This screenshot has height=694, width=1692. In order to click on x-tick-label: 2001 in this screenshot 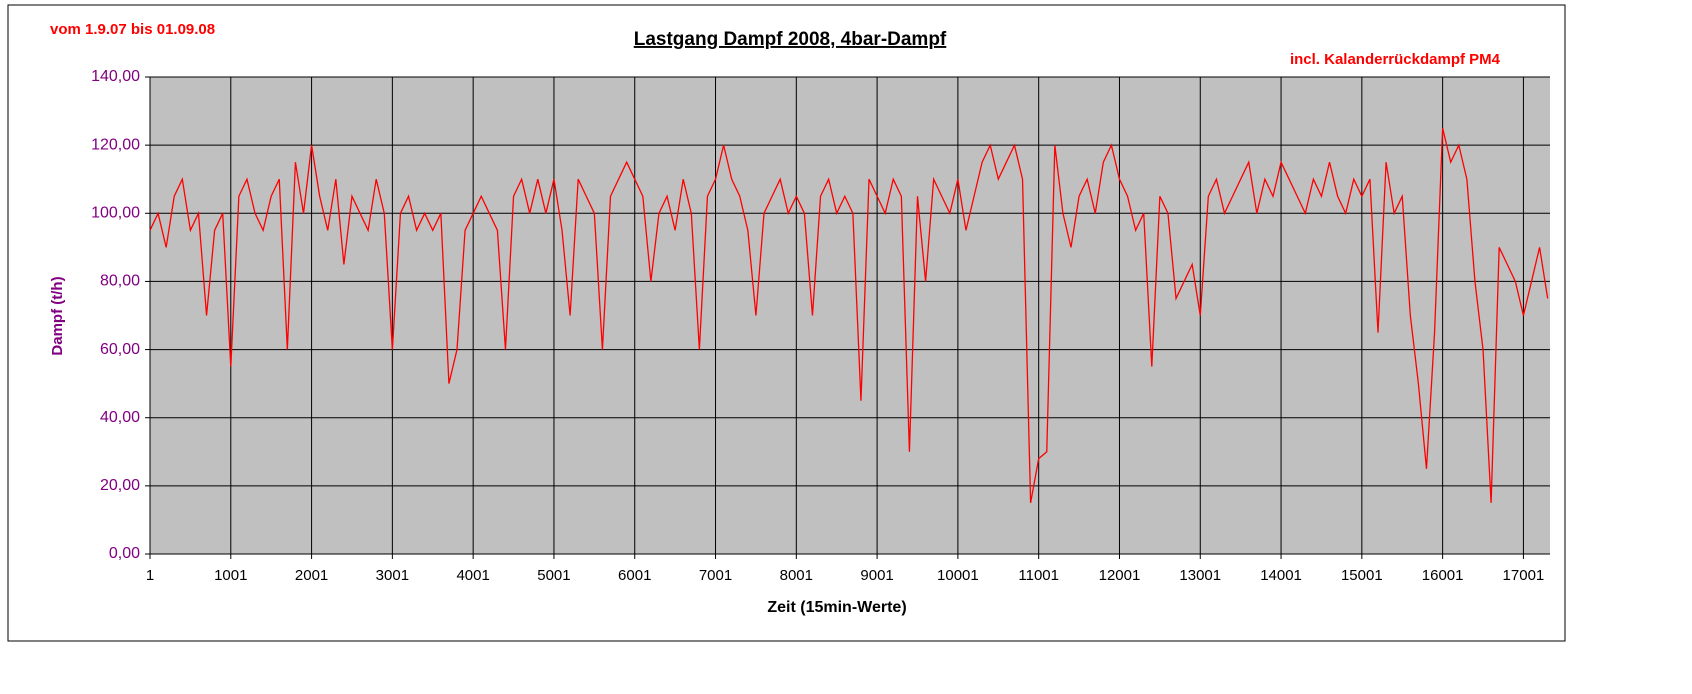, I will do `click(311, 575)`.